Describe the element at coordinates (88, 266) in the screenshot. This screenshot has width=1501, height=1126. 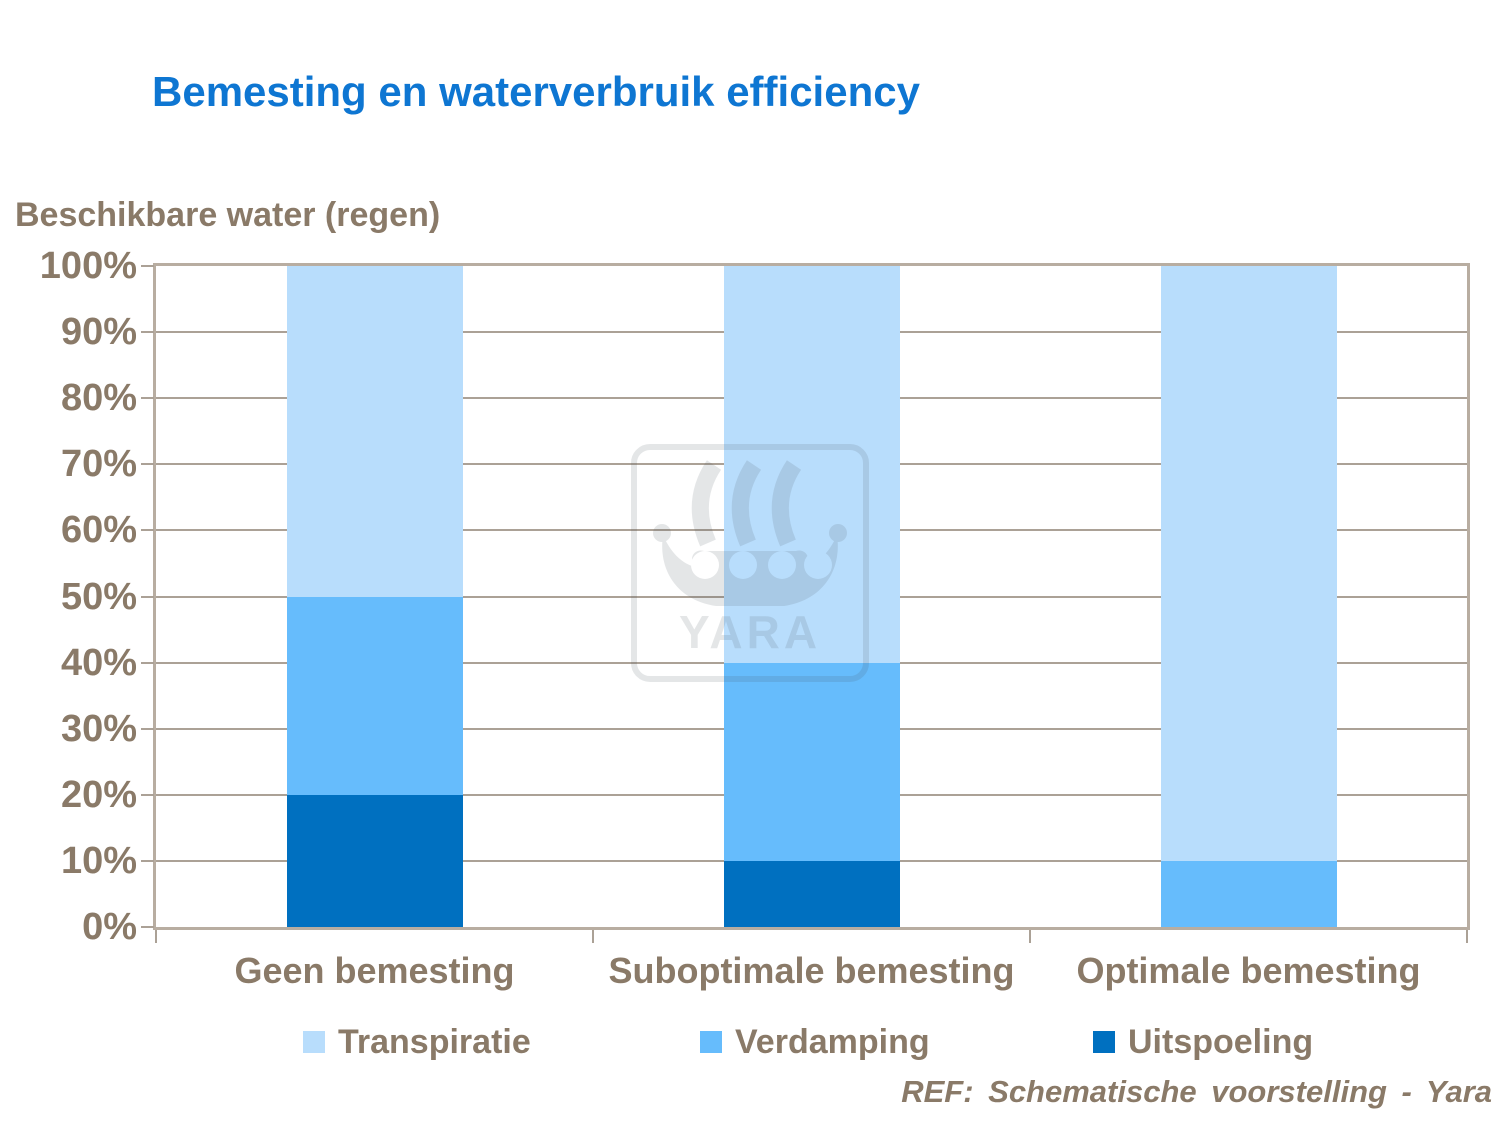
I see `y-axis-tick-label: 100%` at that location.